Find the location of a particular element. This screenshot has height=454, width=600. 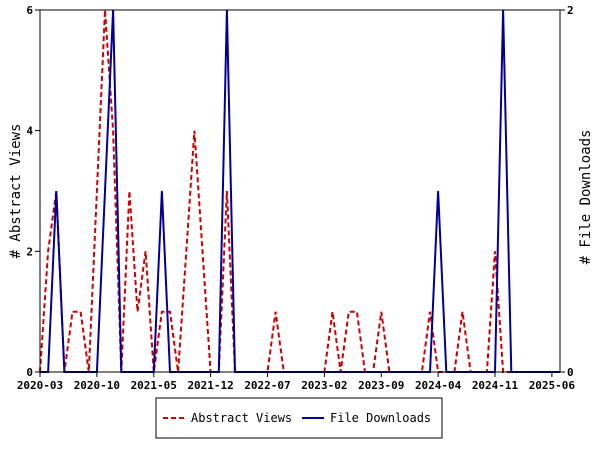

y-left-tick-label: 4 is located at coordinates (29, 131).